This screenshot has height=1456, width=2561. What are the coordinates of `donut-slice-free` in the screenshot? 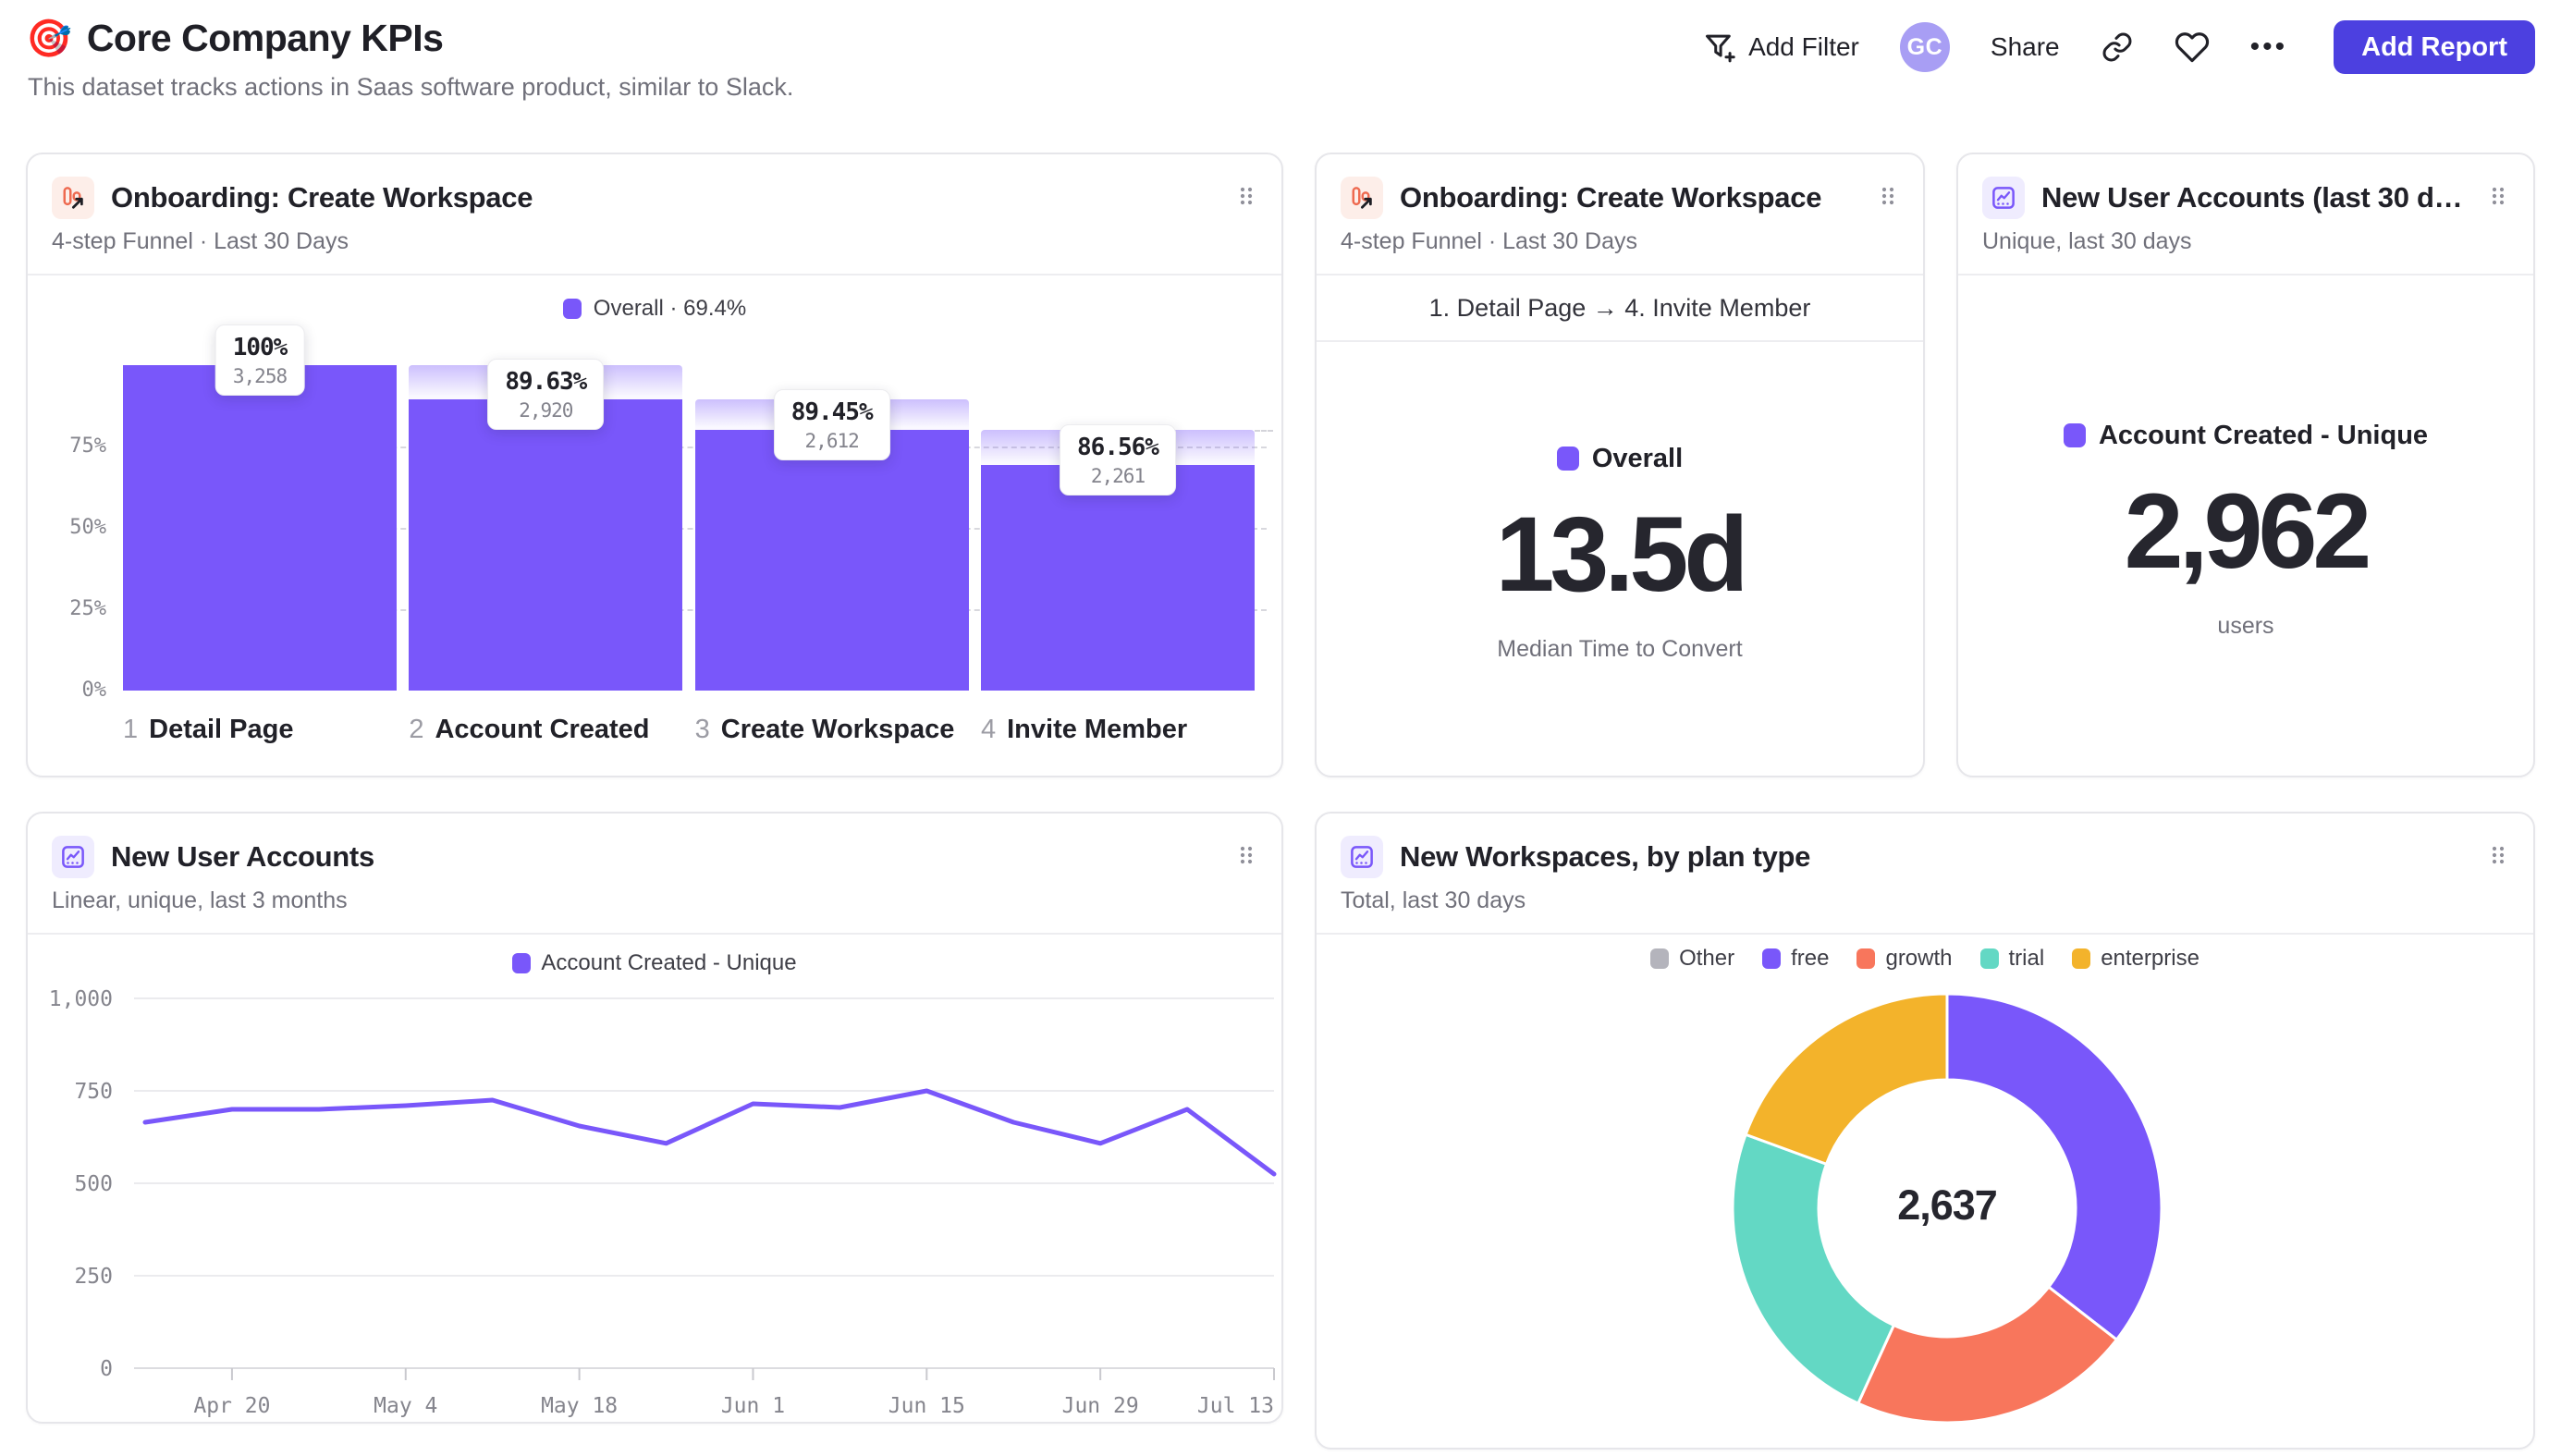 It's located at (2054, 1167).